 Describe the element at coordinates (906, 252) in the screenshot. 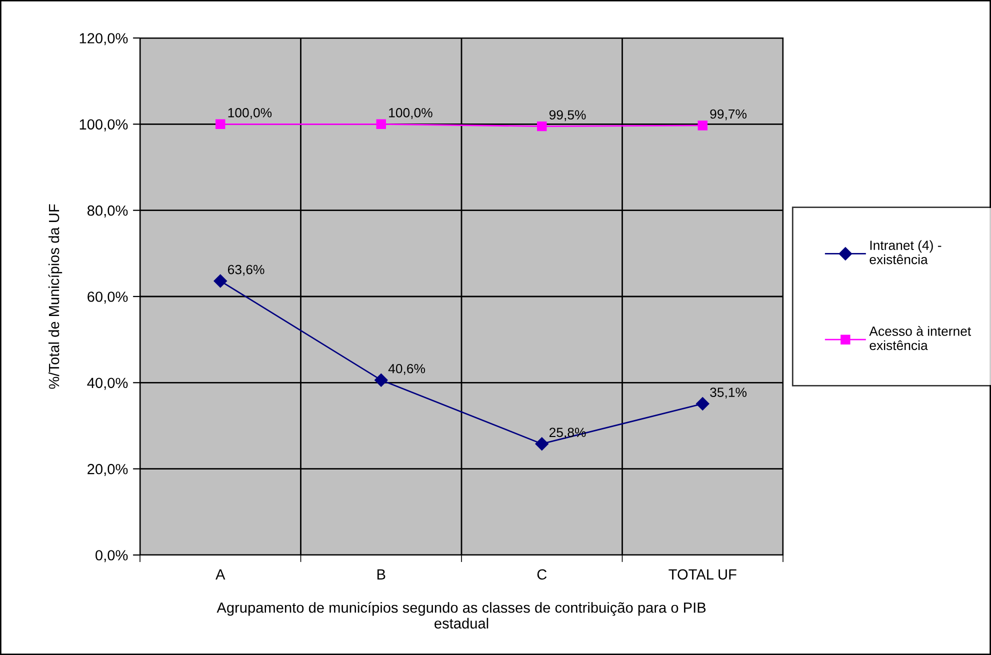

I see `legend-label: Intranet (4) - existência` at that location.